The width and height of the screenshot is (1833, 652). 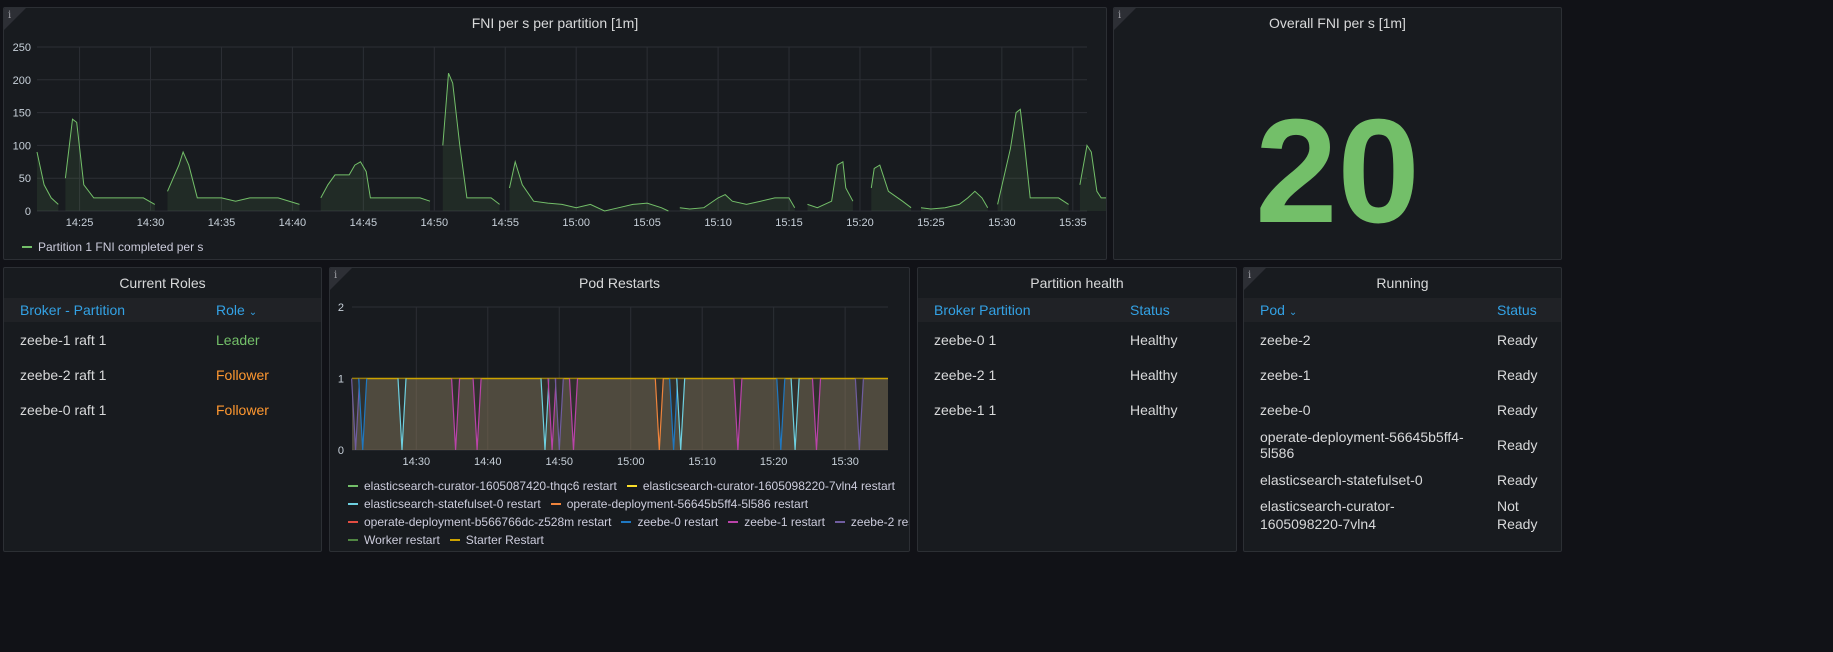 What do you see at coordinates (555, 23) in the screenshot?
I see `panel-title: FNI per s per partition [1m]` at bounding box center [555, 23].